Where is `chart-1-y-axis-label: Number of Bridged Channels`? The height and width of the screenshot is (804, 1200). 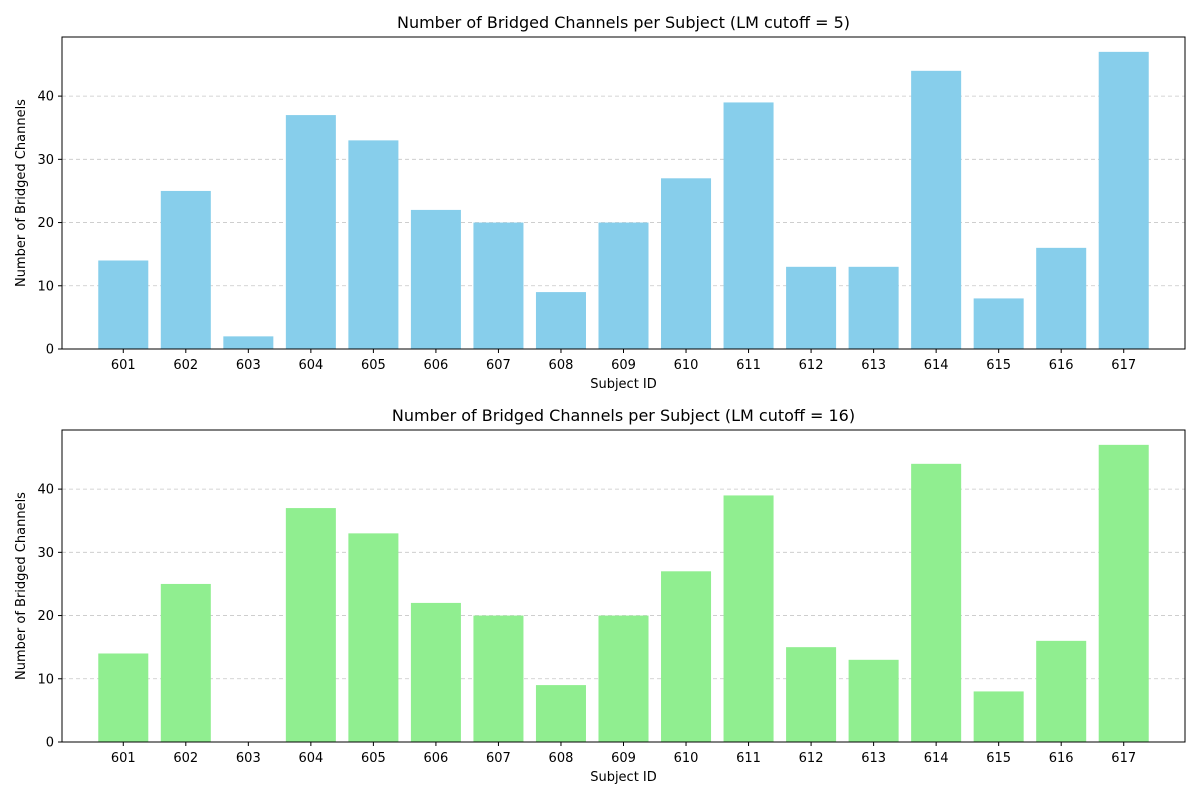 chart-1-y-axis-label: Number of Bridged Channels is located at coordinates (21, 193).